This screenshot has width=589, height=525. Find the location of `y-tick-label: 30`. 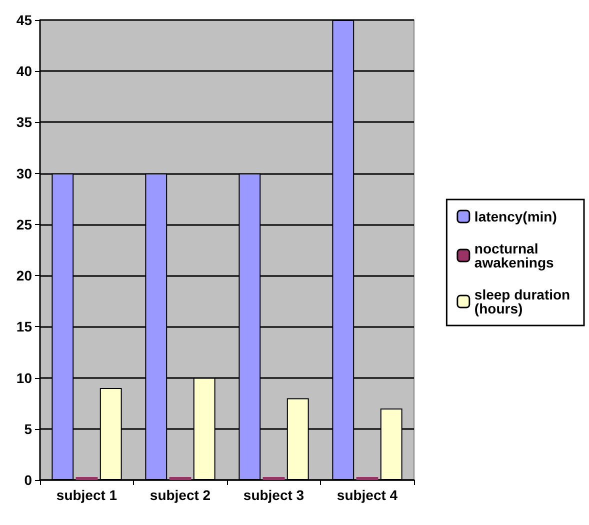

y-tick-label: 30 is located at coordinates (24, 173).